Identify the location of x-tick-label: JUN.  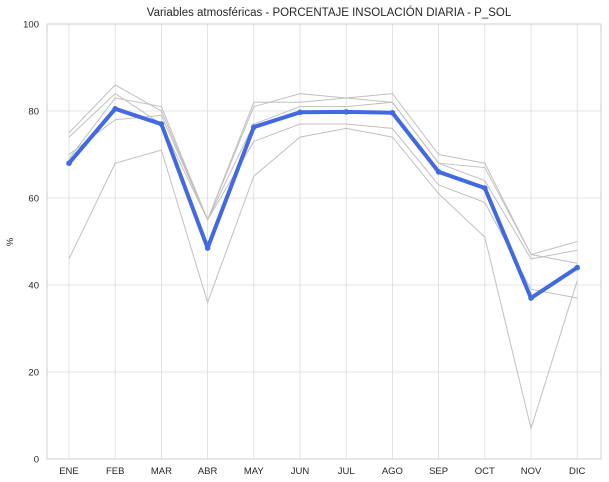
(300, 471).